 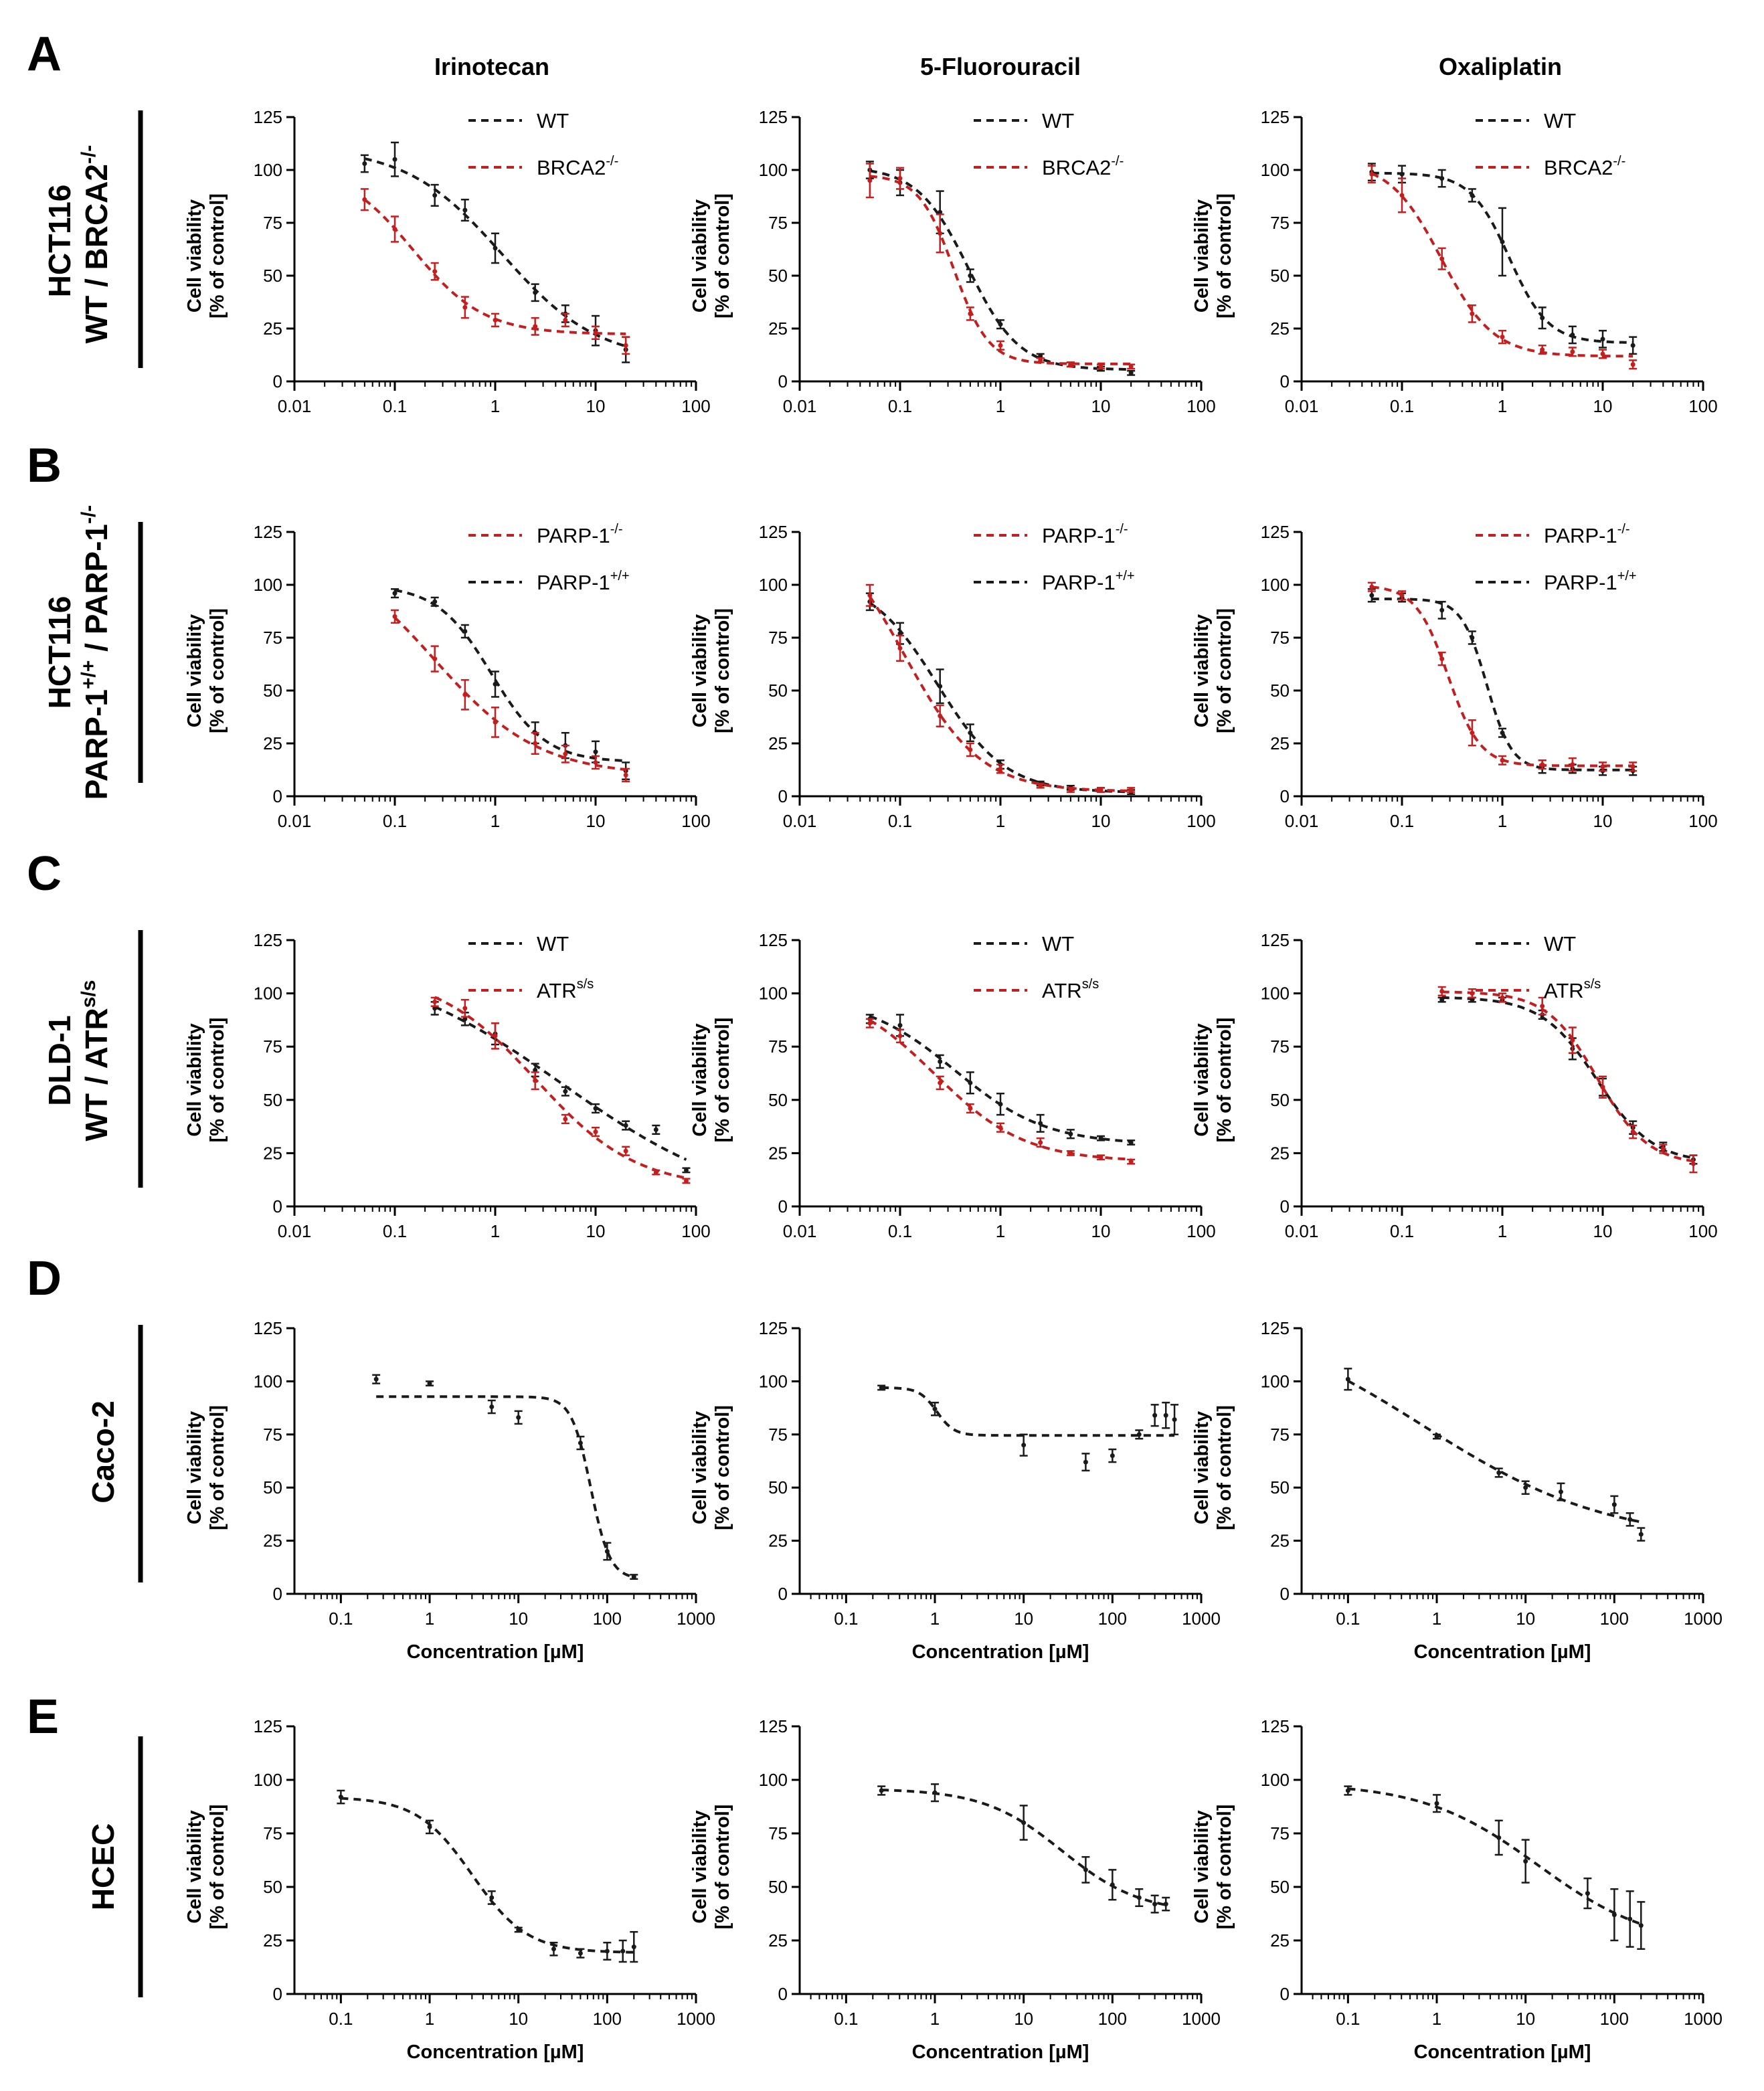 What do you see at coordinates (1201, 1619) in the screenshot?
I see `x-tick-label-1000: 1000` at bounding box center [1201, 1619].